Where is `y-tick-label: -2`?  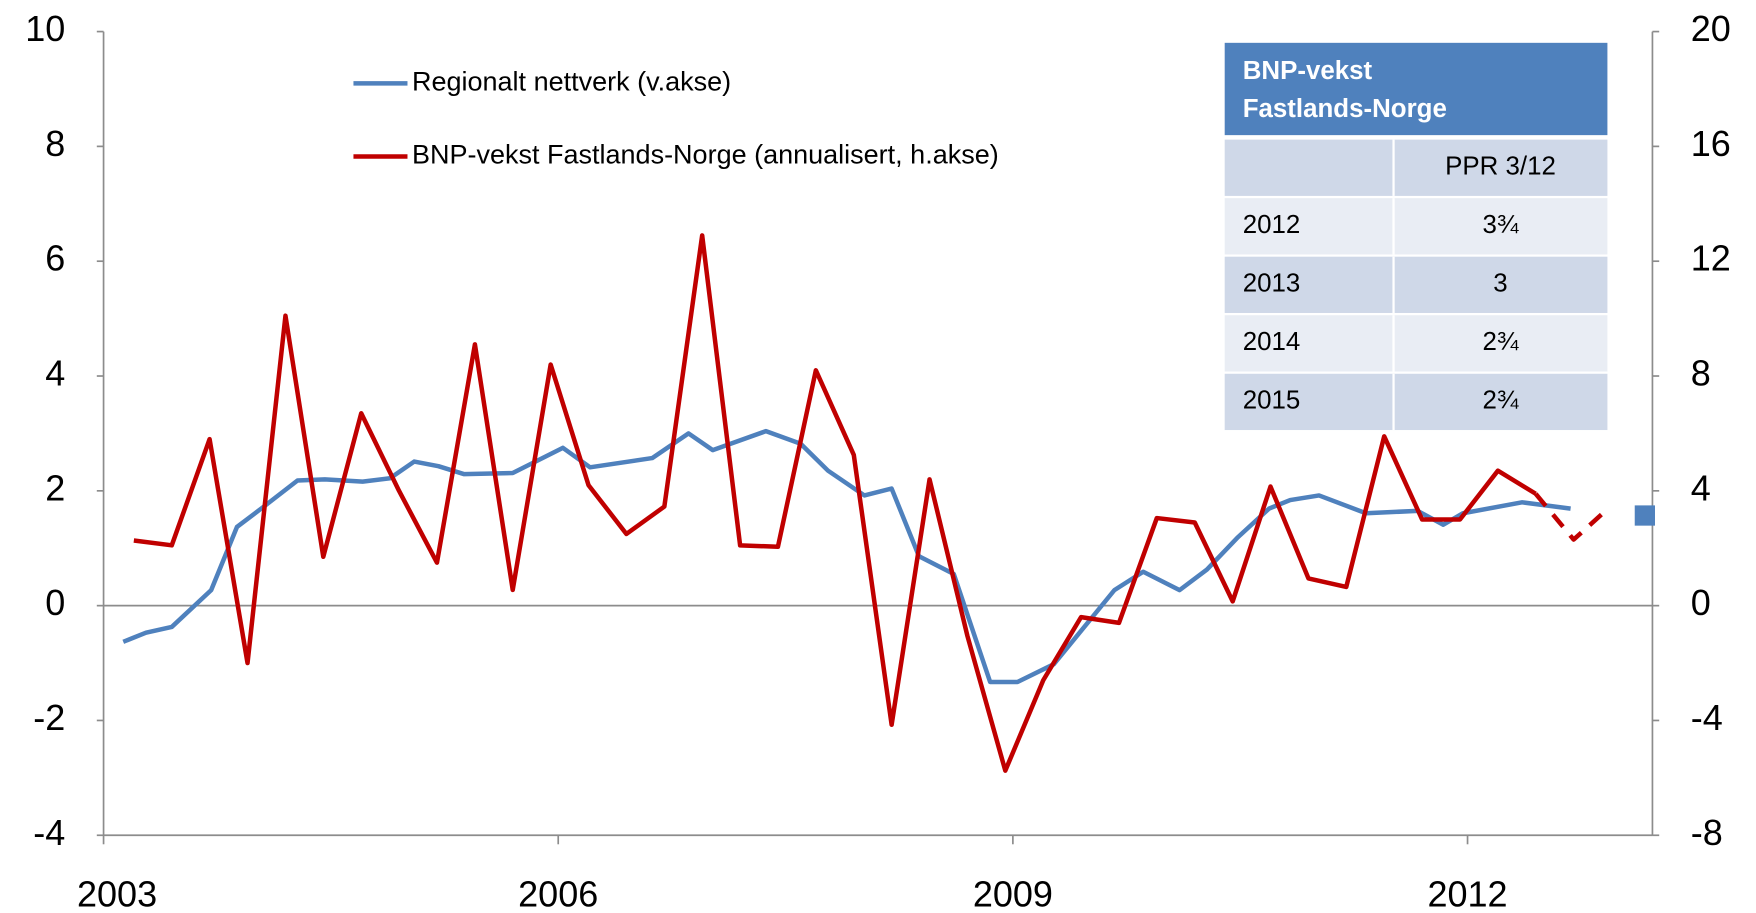 y-tick-label: -2 is located at coordinates (49, 717).